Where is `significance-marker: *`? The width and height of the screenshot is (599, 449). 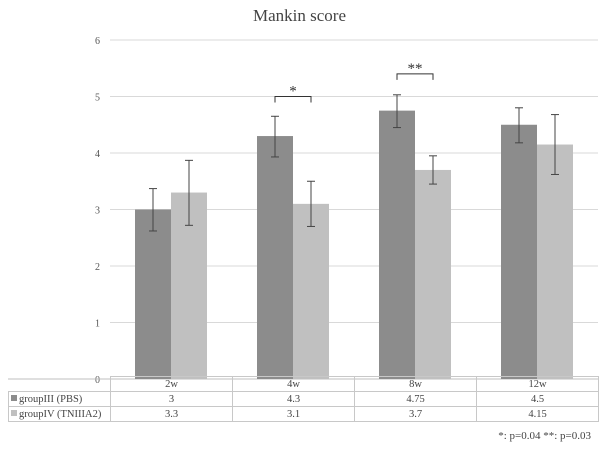
significance-marker: * is located at coordinates (293, 92).